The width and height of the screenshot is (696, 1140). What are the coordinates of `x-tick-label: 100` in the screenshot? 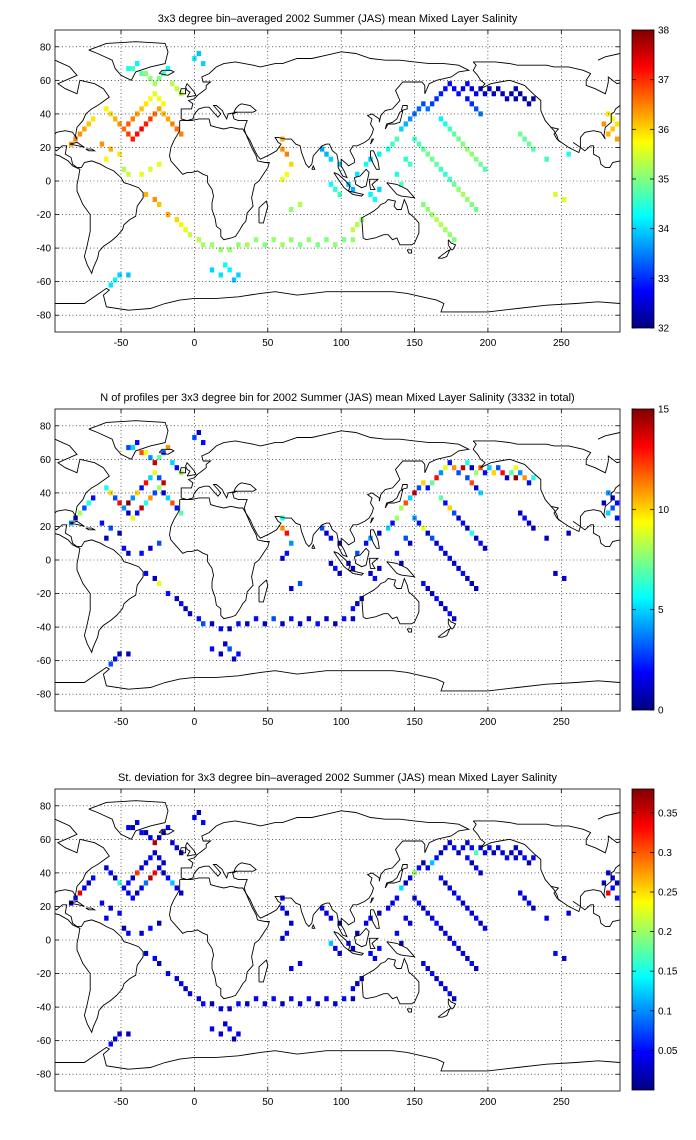 It's located at (341, 343).